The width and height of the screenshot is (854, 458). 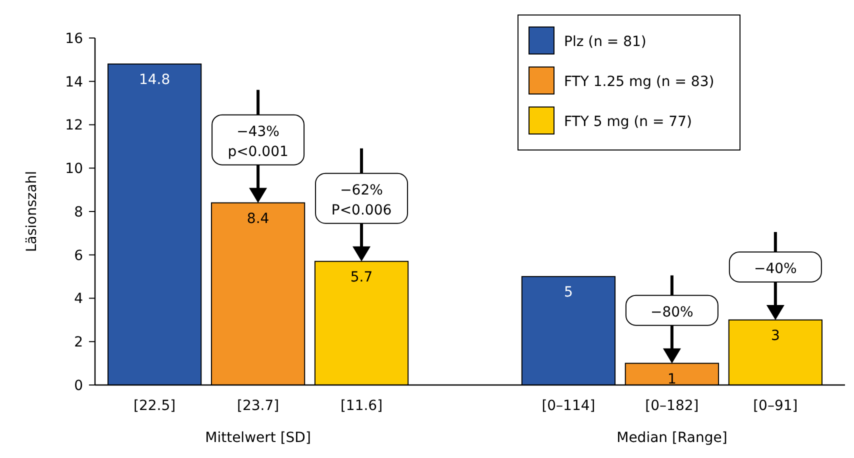 I want to click on y-tick-label: 12, so click(x=74, y=126).